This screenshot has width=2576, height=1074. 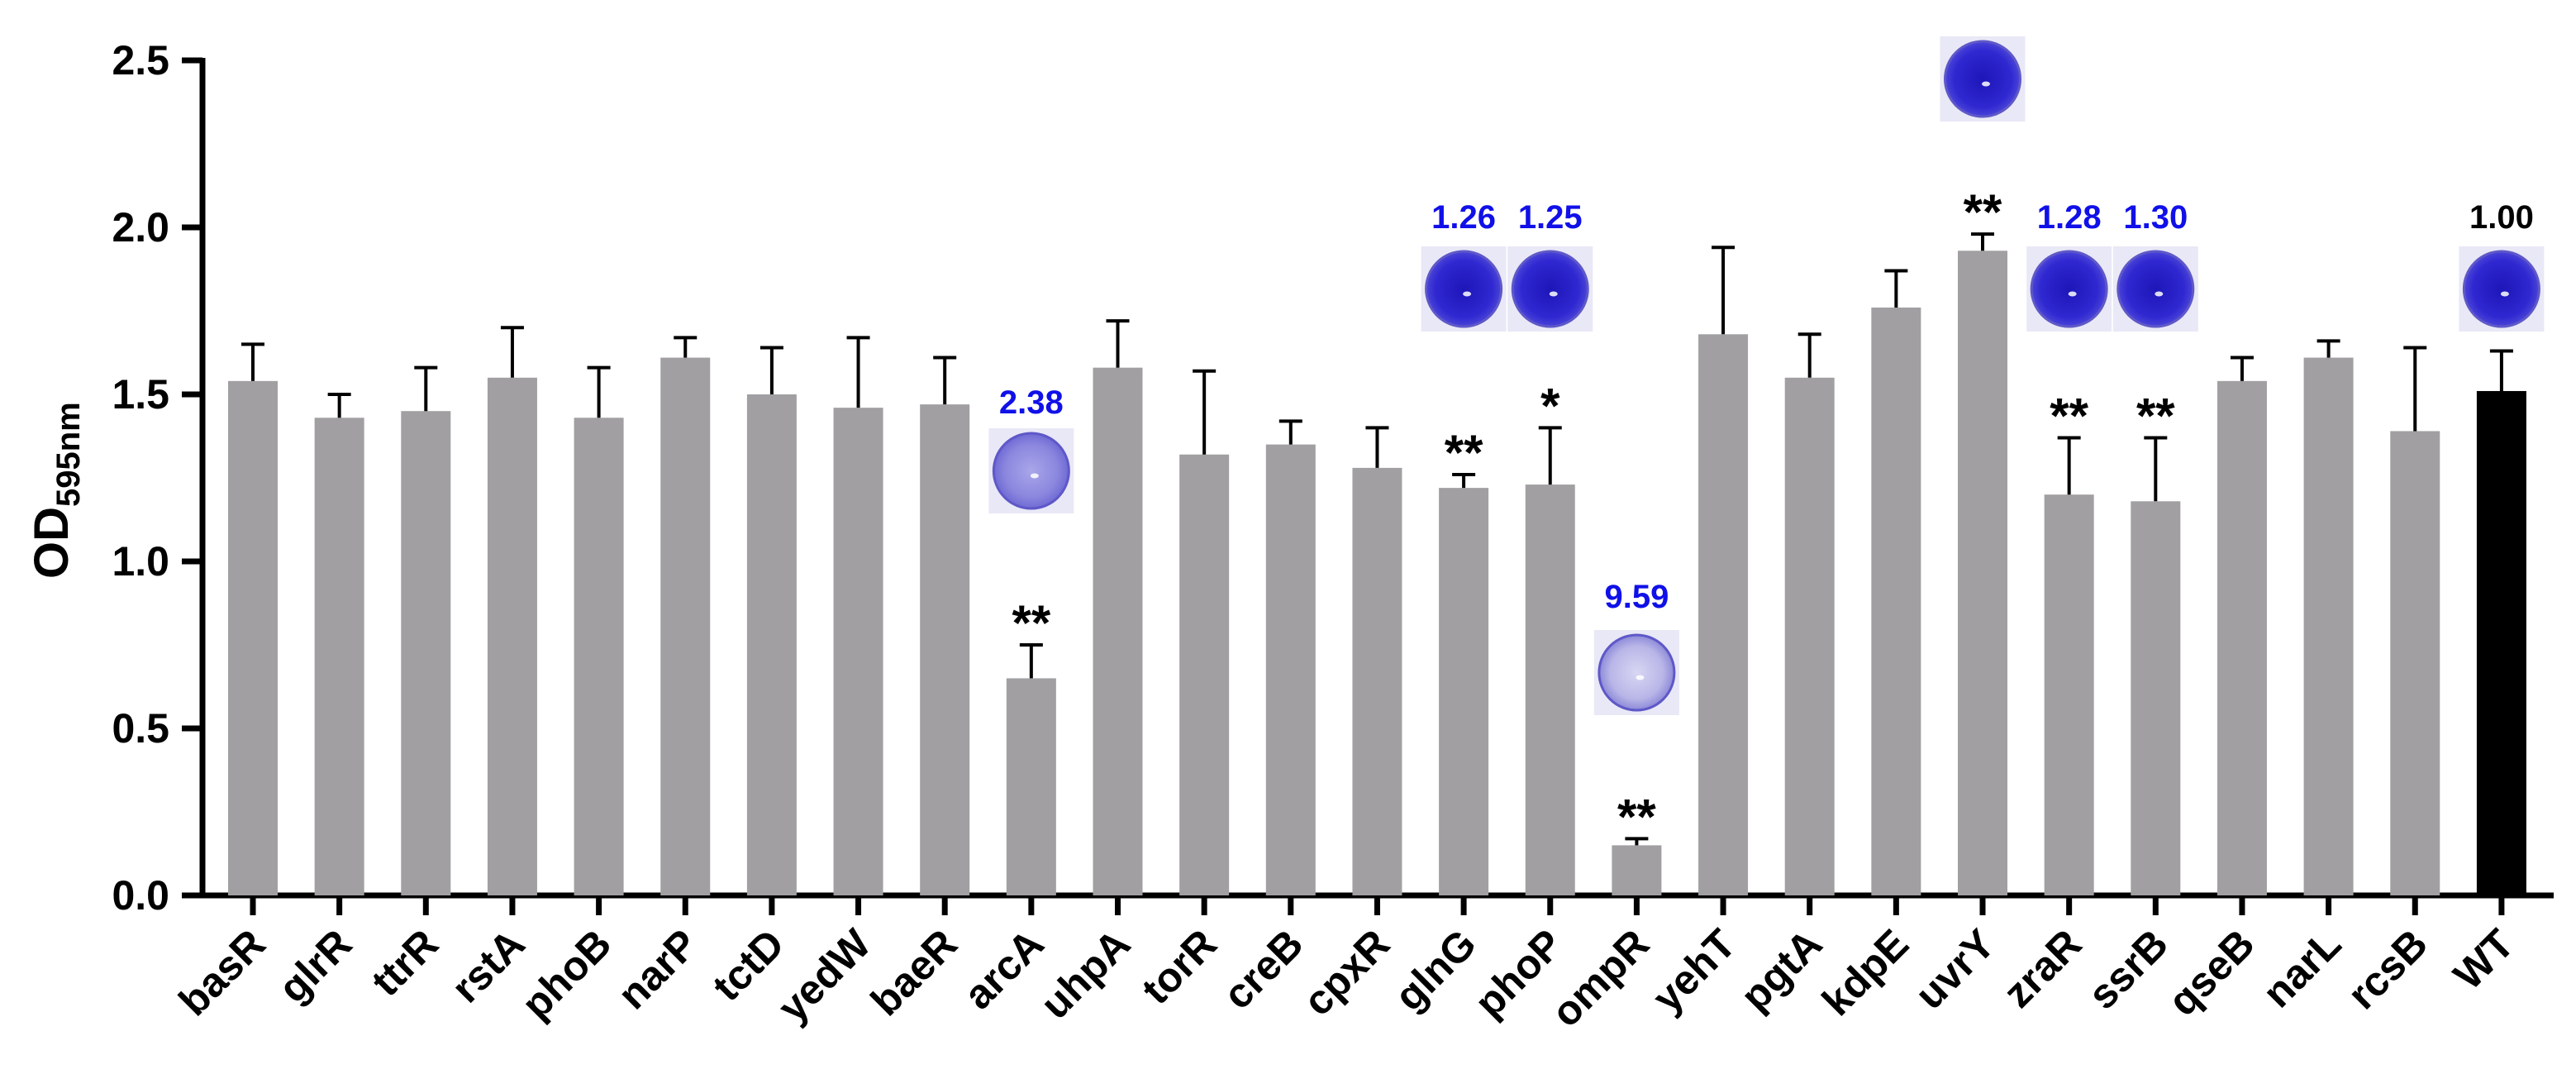 I want to click on well-image-arcA, so click(x=1031, y=470).